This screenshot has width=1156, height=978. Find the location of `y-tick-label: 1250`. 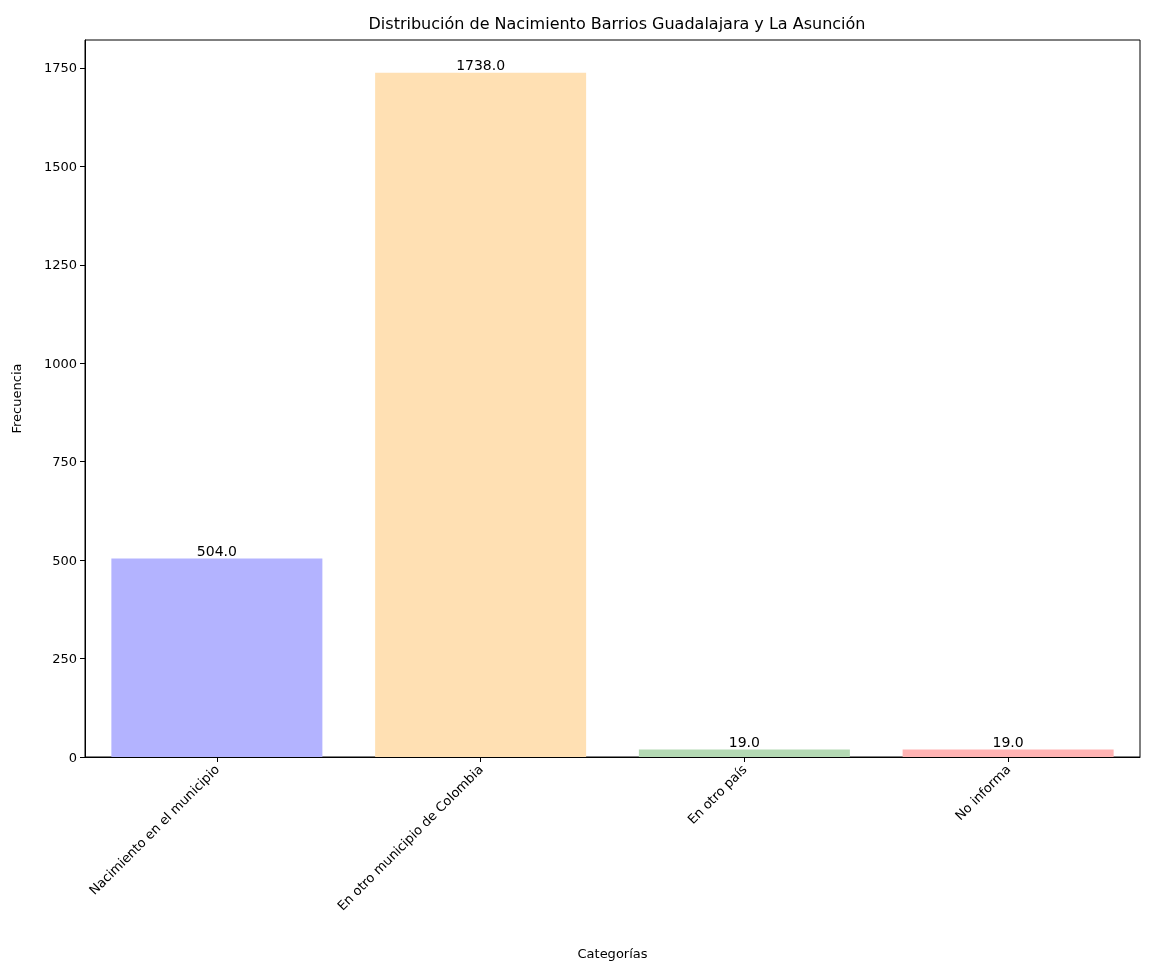

y-tick-label: 1250 is located at coordinates (60, 265).